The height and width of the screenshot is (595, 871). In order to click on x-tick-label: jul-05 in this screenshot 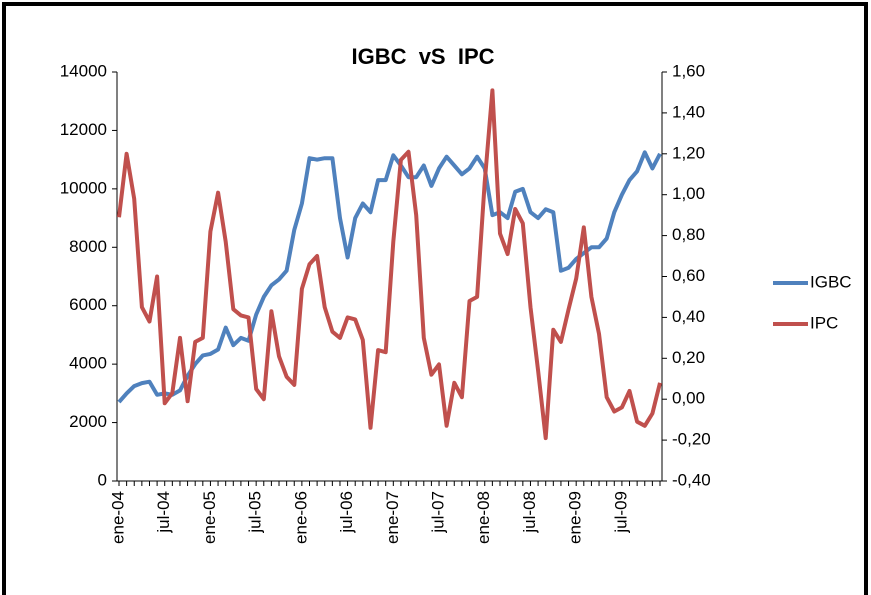, I will do `click(255, 512)`.